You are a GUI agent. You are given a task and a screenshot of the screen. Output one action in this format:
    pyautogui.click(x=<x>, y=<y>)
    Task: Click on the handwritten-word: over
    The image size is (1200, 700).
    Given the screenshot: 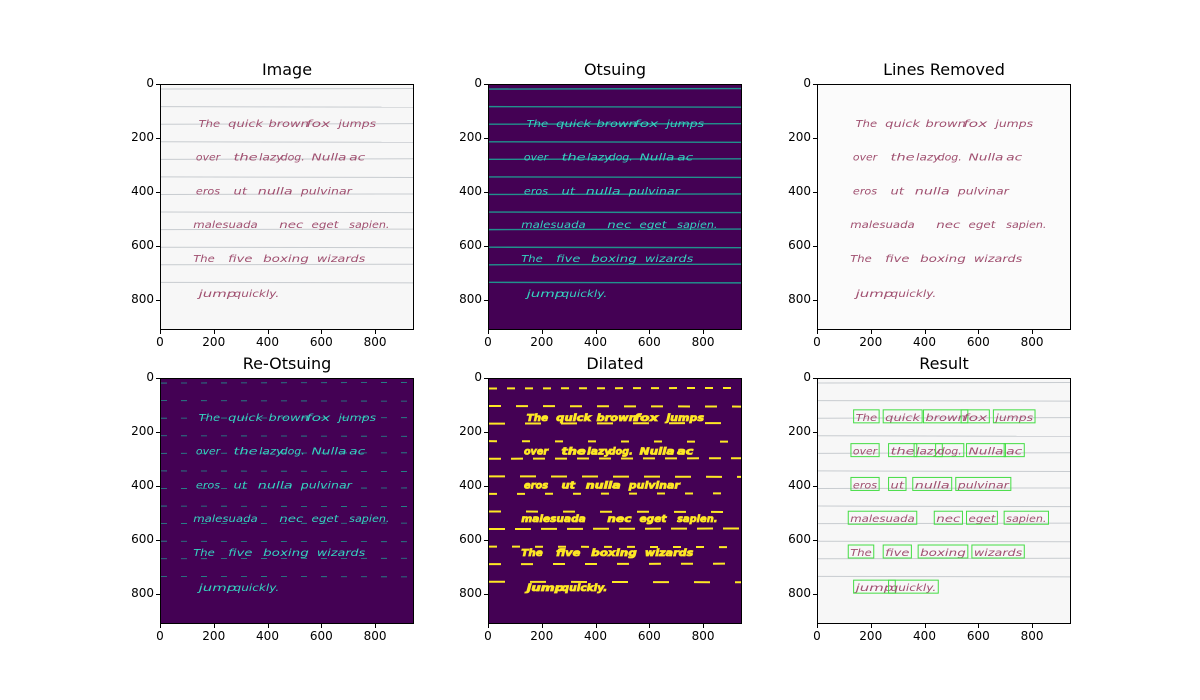 What is the action you would take?
    pyautogui.click(x=536, y=452)
    